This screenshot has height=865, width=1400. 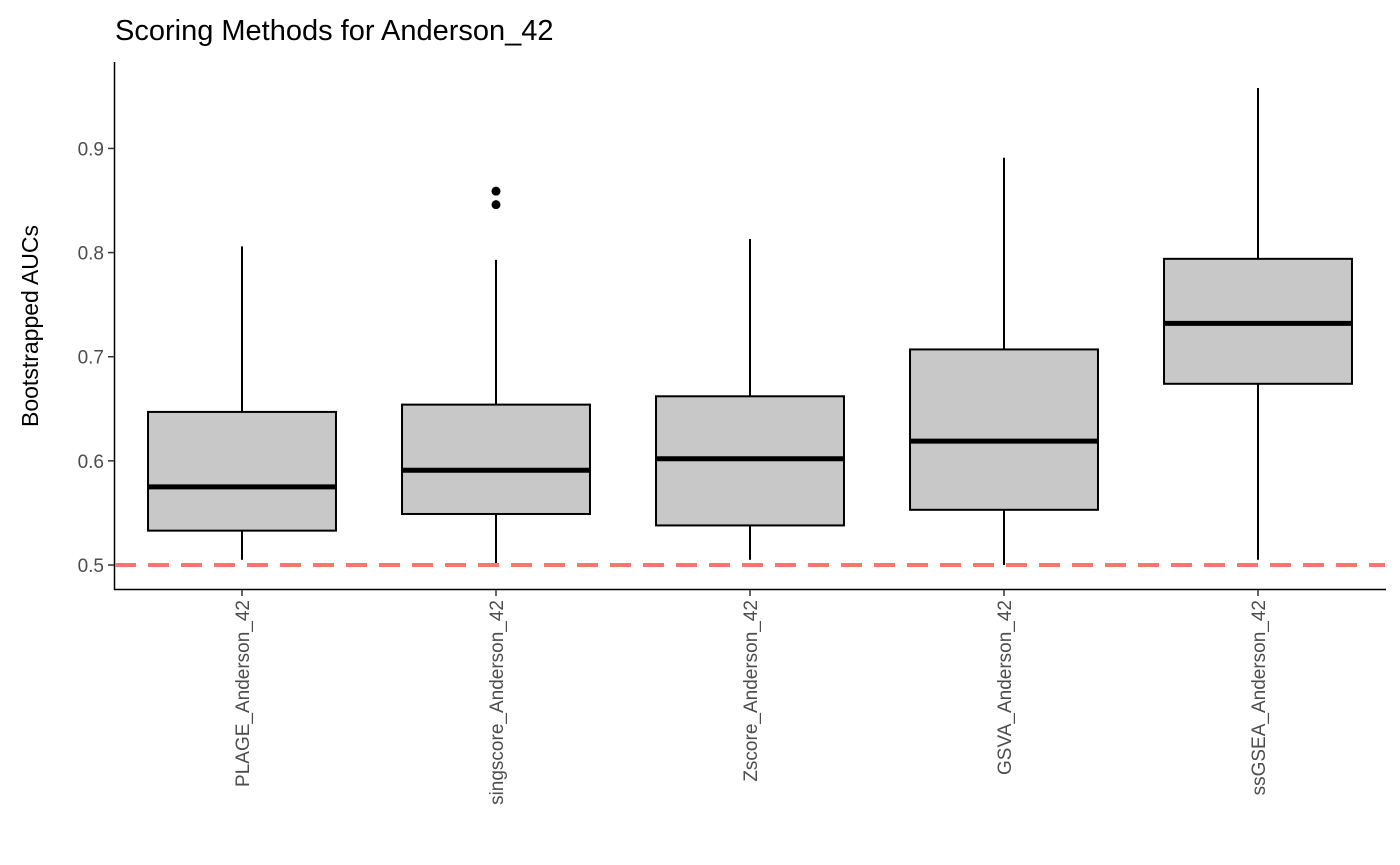 I want to click on x-tick-label: singscore_Anderson_42, so click(x=497, y=702).